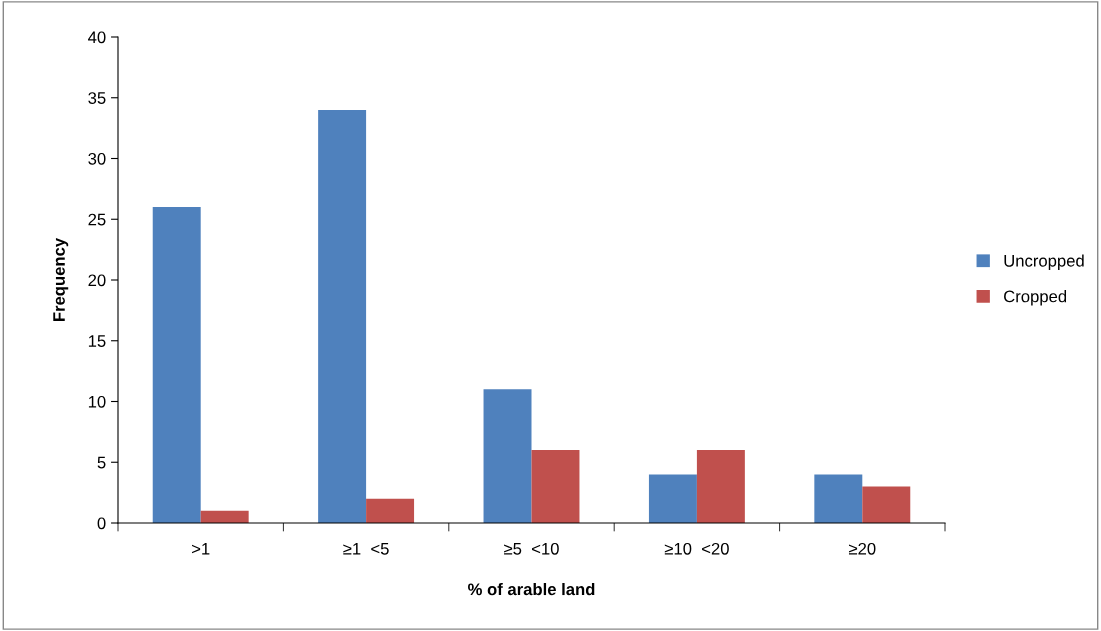 This screenshot has width=1101, height=631. I want to click on y-tick-label: 15, so click(97, 341).